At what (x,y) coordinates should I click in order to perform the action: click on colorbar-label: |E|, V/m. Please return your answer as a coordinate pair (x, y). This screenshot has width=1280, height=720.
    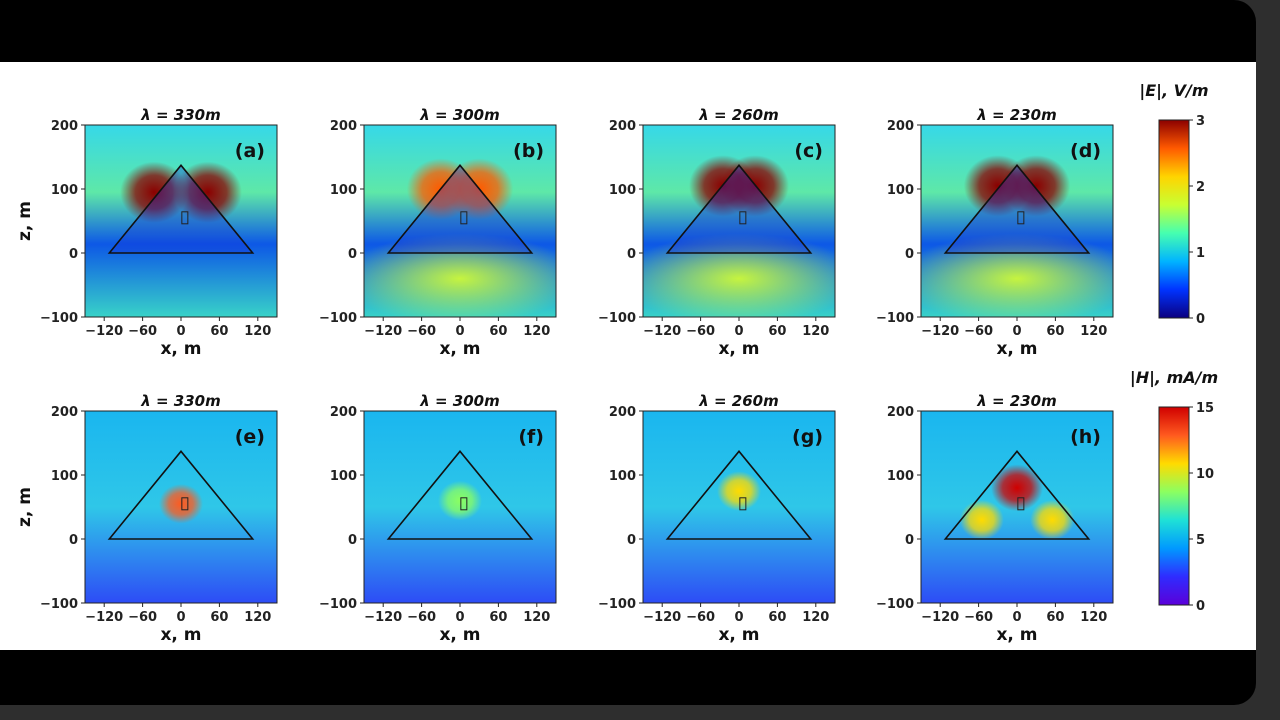
    Looking at the image, I should click on (1173, 91).